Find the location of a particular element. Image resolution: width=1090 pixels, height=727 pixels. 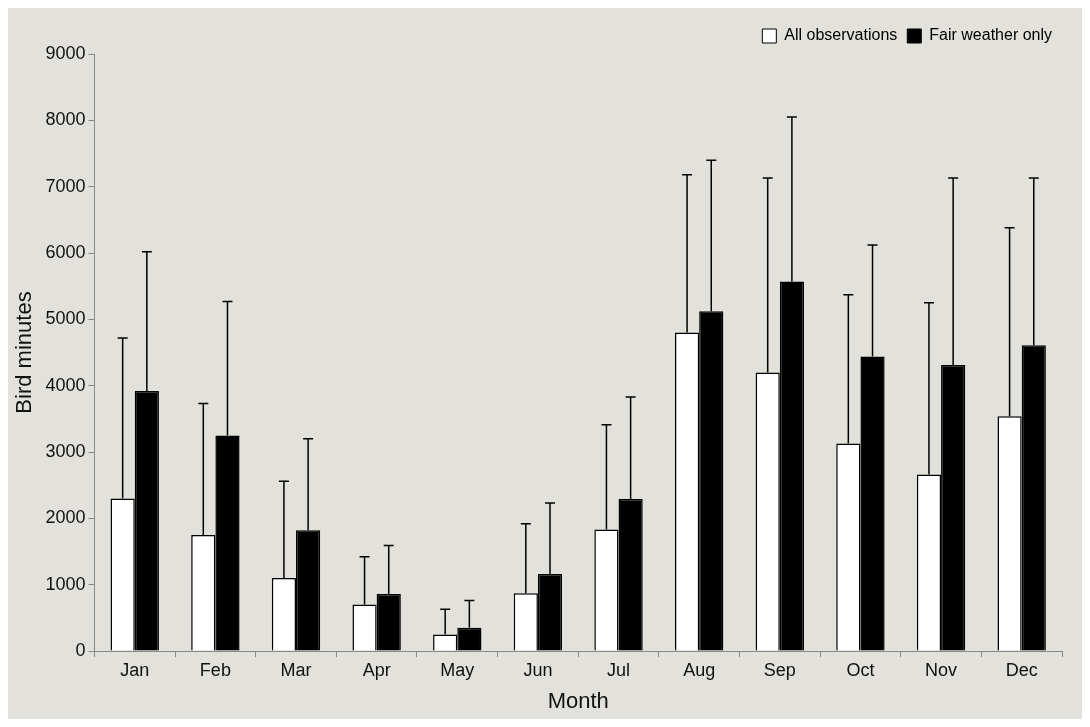

y-tick-label: 8000 is located at coordinates (65, 119).